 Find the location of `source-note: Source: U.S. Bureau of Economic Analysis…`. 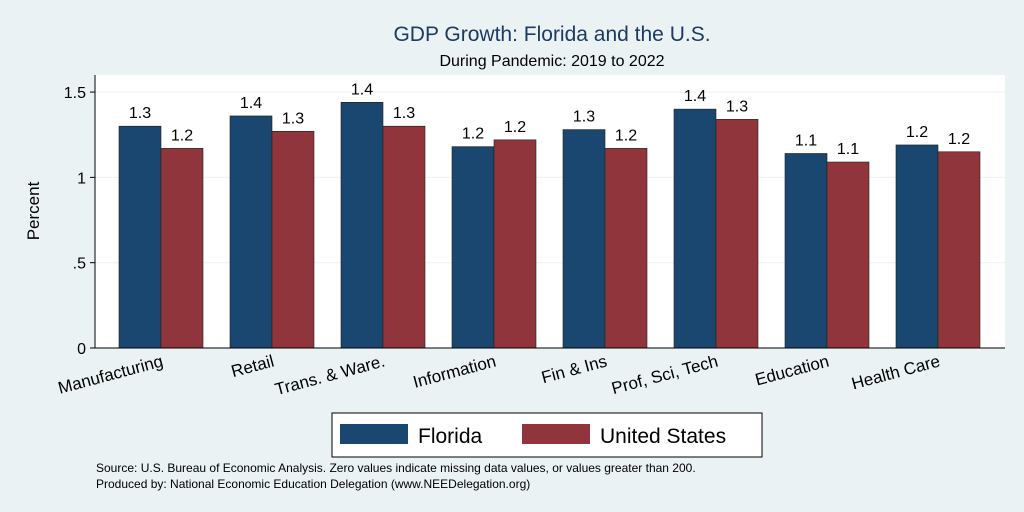

source-note: Source: U.S. Bureau of Economic Analysis… is located at coordinates (396, 468).